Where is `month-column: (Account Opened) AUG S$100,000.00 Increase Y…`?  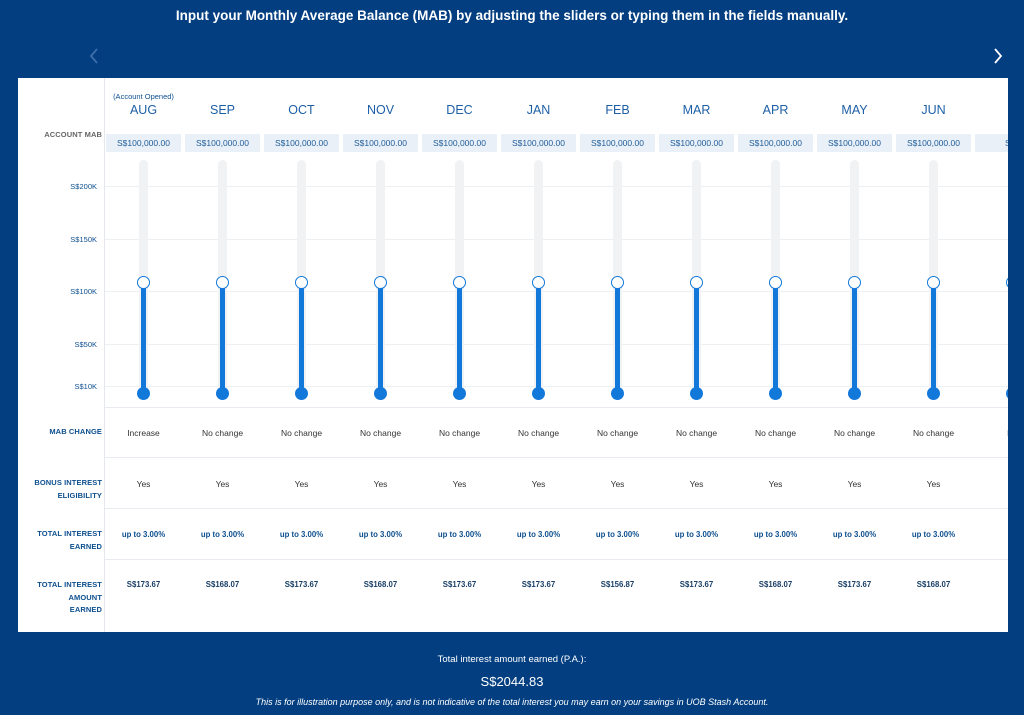 month-column: (Account Opened) AUG S$100,000.00 Increase Y… is located at coordinates (143, 355).